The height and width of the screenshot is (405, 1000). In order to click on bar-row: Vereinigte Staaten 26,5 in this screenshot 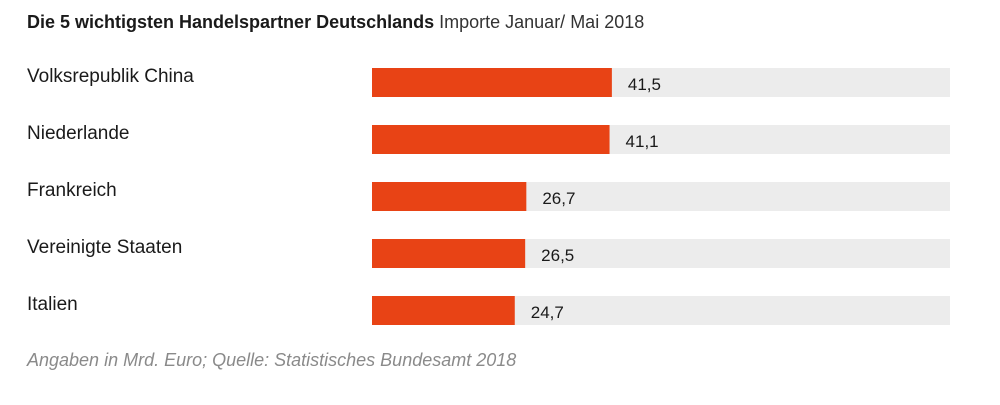, I will do `click(488, 252)`.